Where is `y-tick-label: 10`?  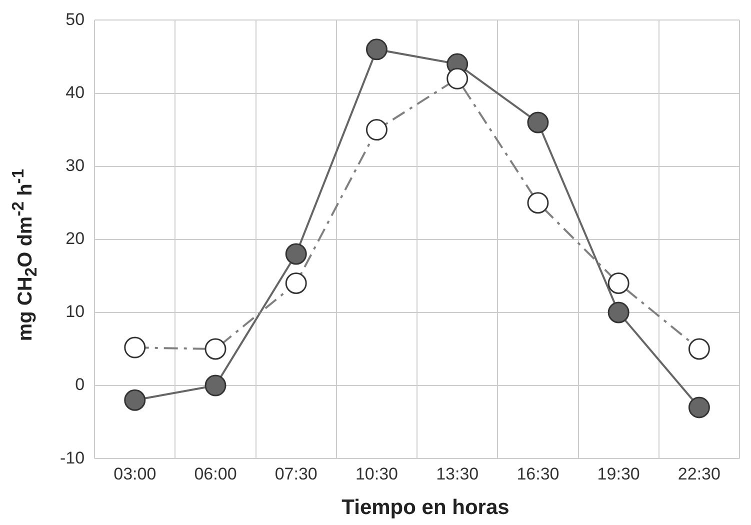
y-tick-label: 10 is located at coordinates (75, 312).